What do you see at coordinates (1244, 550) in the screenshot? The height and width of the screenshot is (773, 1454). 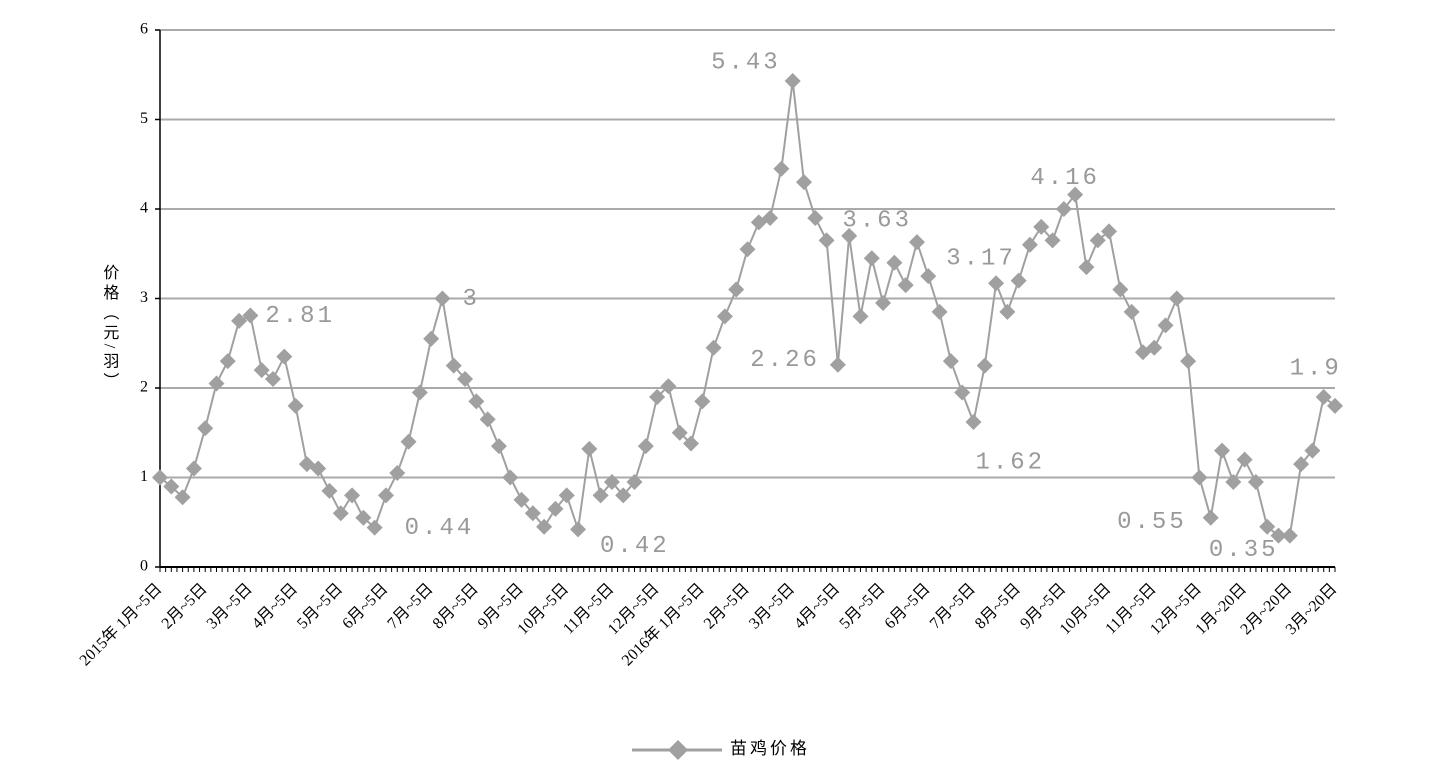 I see `data-label: 0.35` at bounding box center [1244, 550].